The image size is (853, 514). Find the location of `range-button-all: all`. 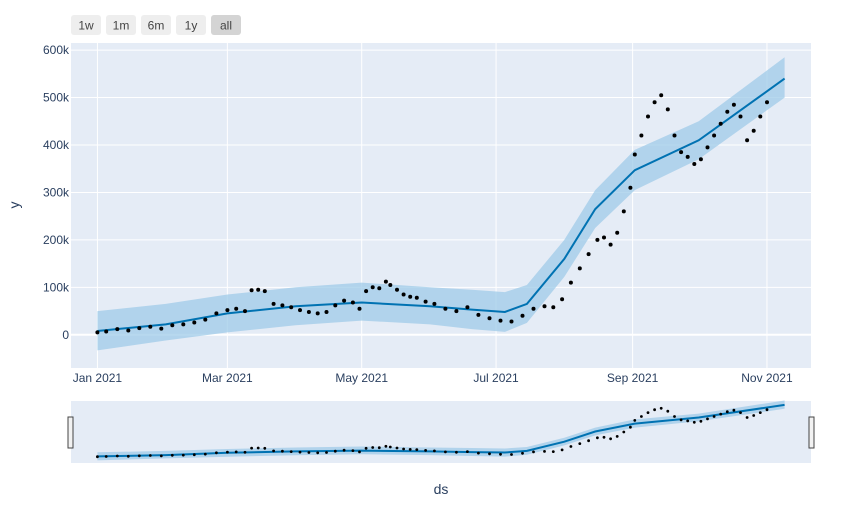

range-button-all: all is located at coordinates (226, 25).